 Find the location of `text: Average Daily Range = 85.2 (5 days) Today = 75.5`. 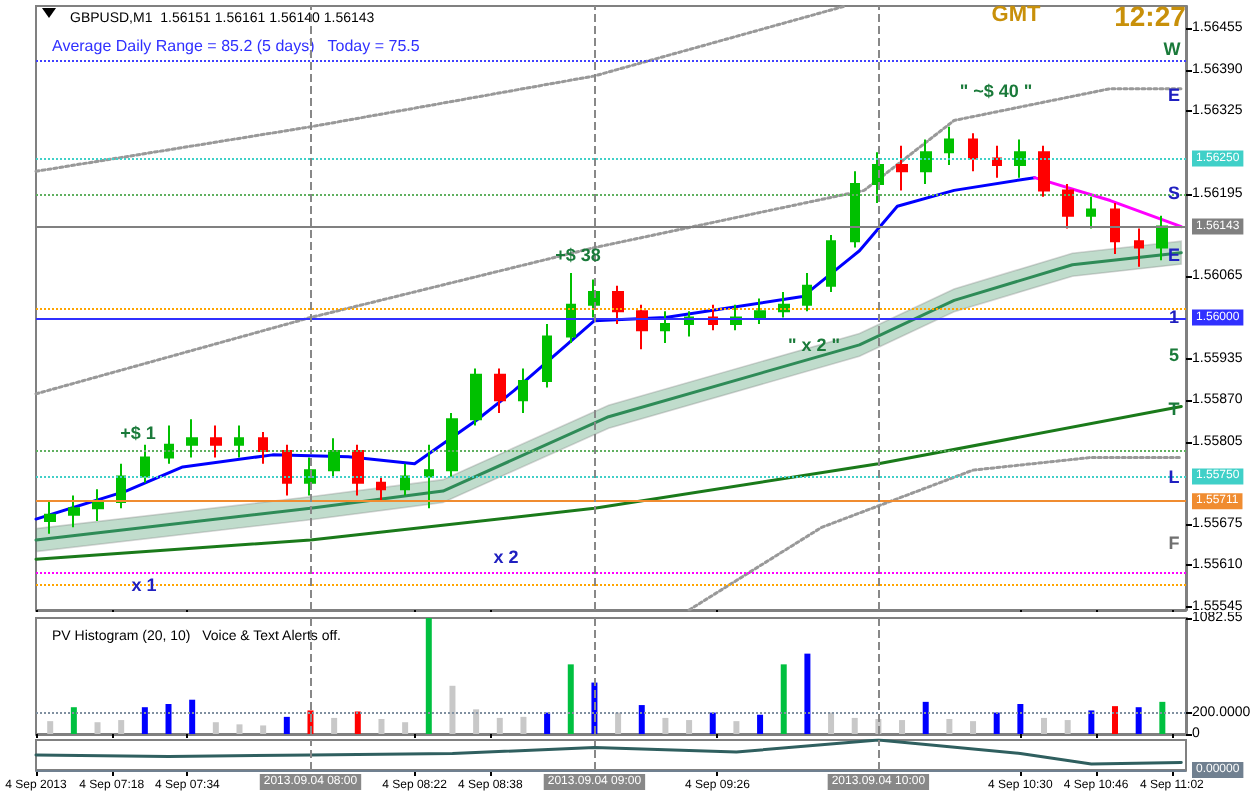

text: Average Daily Range = 85.2 (5 days) Today = 75.5 is located at coordinates (236, 46).